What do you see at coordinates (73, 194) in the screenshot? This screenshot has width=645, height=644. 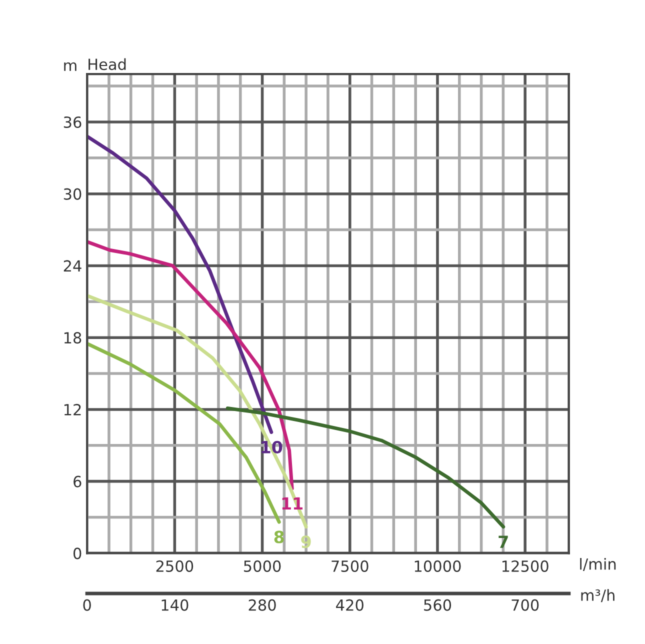 I see `y-tick-label: 30` at bounding box center [73, 194].